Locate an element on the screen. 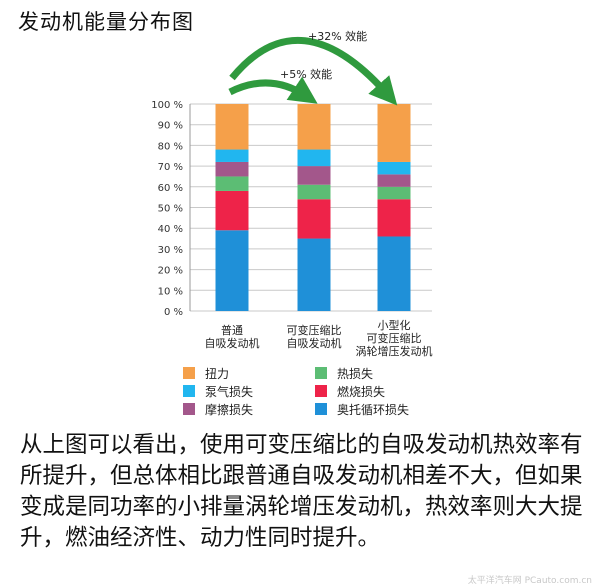  arrow-short-label: +5% 效能 is located at coordinates (306, 74).